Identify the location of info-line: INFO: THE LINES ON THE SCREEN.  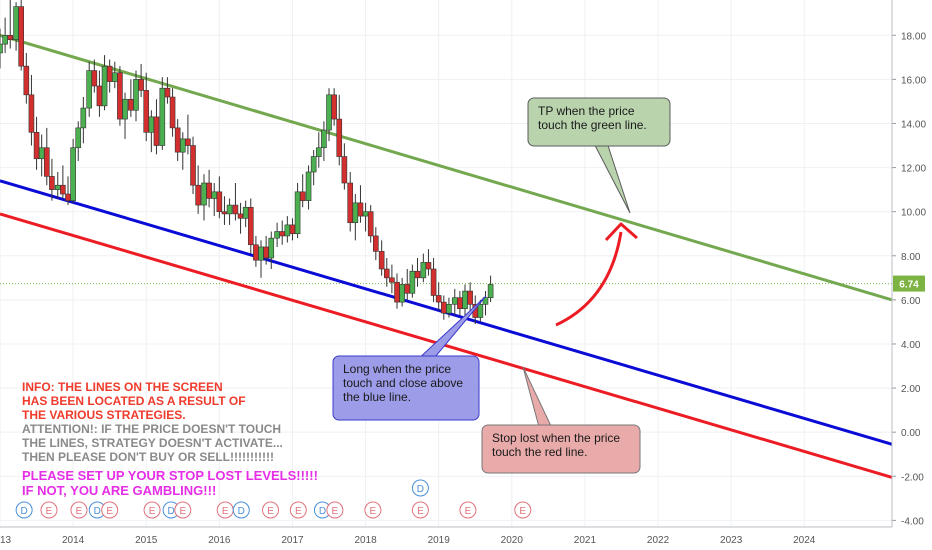
(122, 387).